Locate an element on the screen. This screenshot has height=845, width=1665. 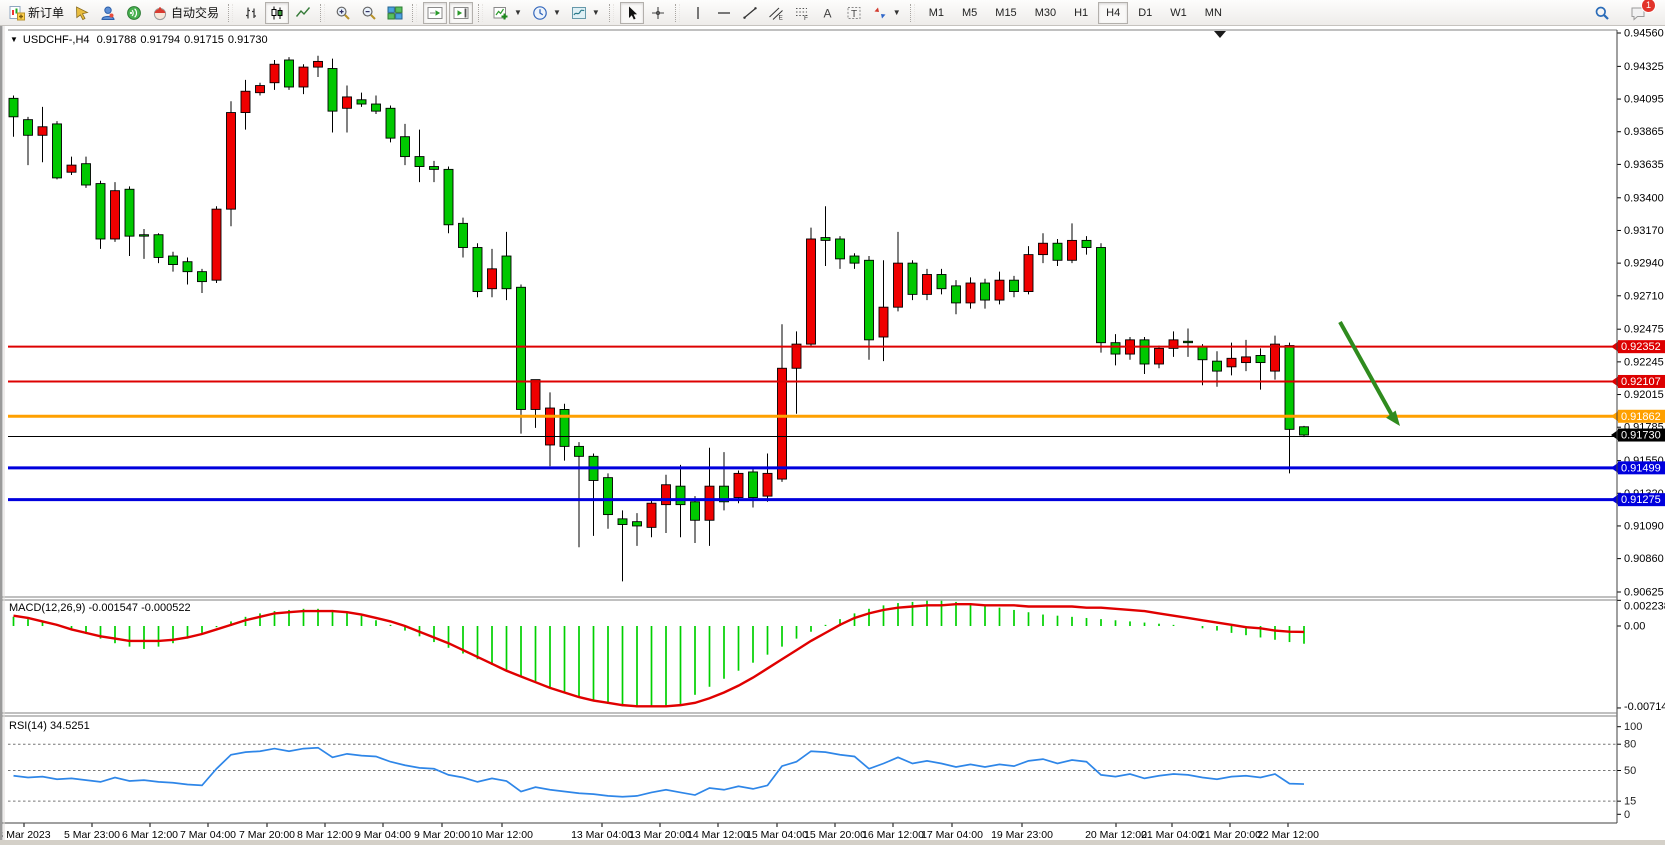
svg-text: 20 Mar 12:00 is located at coordinates (1116, 835).